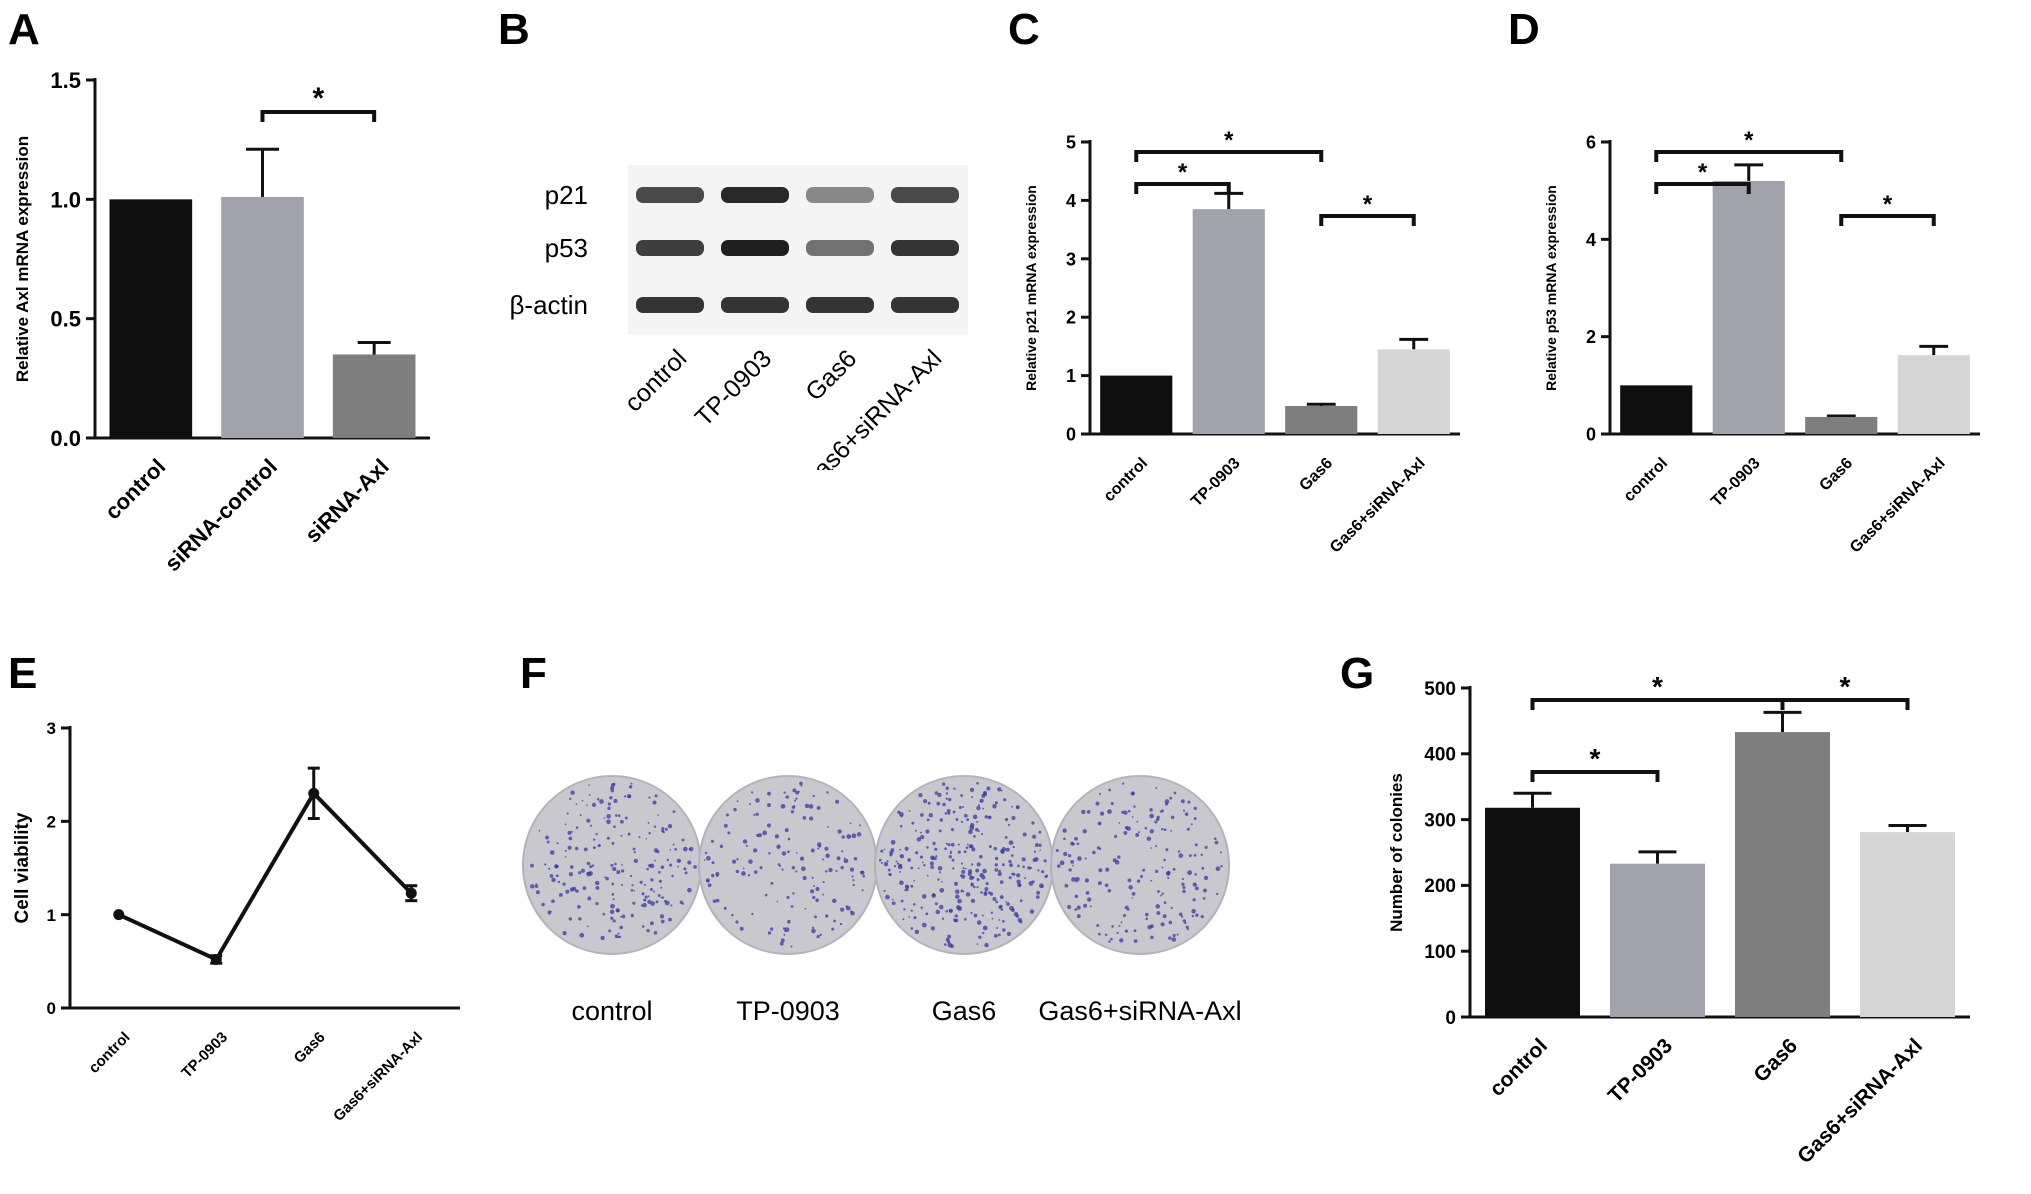 Image resolution: width=2031 pixels, height=1194 pixels. I want to click on x-category-label-a: siRNA-control, so click(221, 515).